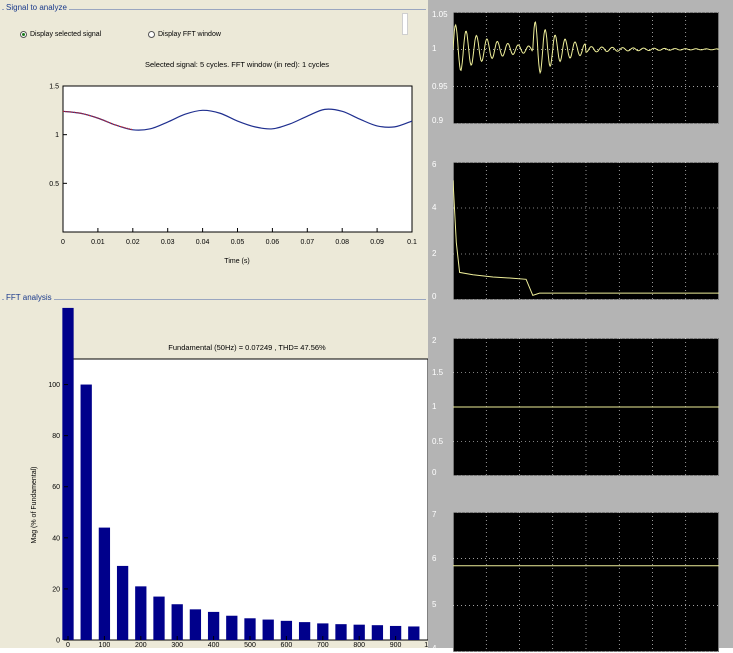 This screenshot has width=733, height=653. What do you see at coordinates (133, 242) in the screenshot?
I see `signal-x-tick-label: 0.02` at bounding box center [133, 242].